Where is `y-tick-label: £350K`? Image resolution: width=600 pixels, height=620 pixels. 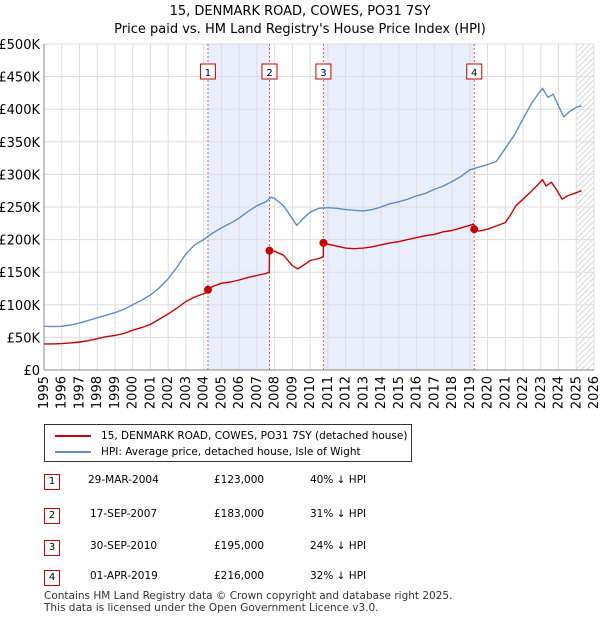 y-tick-label: £350K is located at coordinates (20, 143).